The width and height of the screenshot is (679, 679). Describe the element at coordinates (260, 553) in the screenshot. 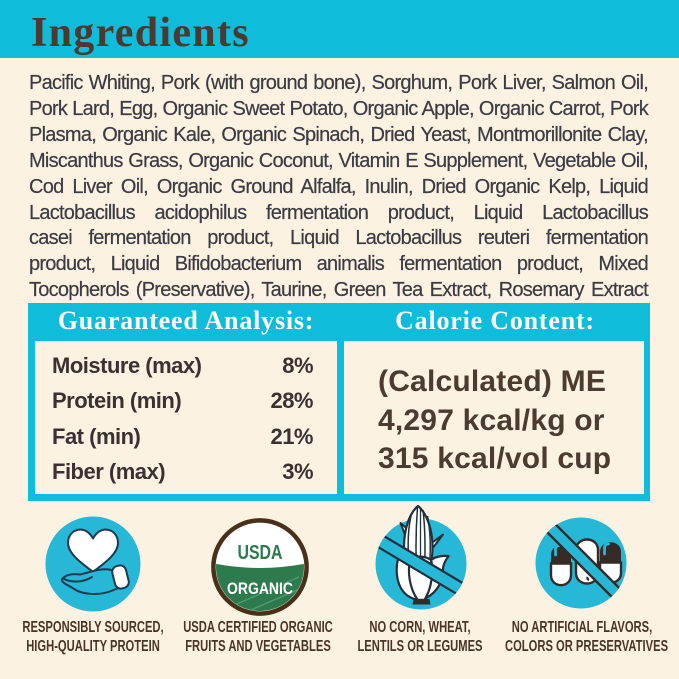

I see `svg-text: USDA` at that location.